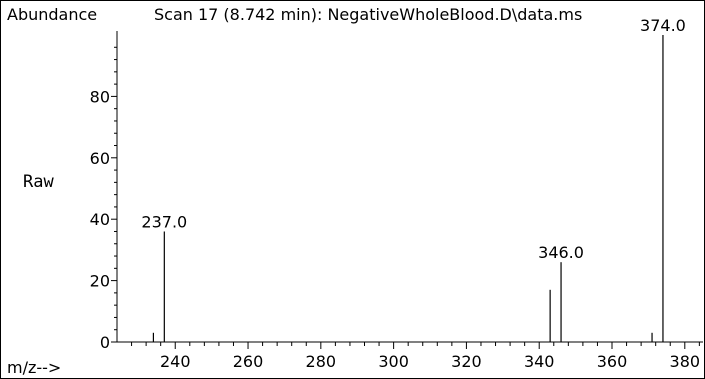  What do you see at coordinates (561, 252) in the screenshot?
I see `peak-label: 346.0` at bounding box center [561, 252].